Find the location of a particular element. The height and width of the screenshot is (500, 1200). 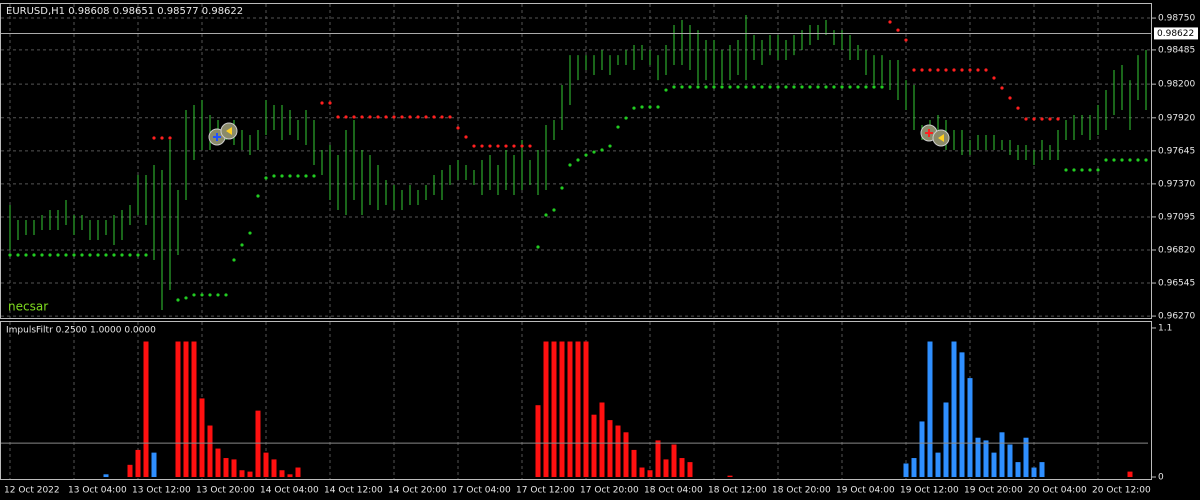

x-tick-label: 14 Oct 04:00 is located at coordinates (289, 491).